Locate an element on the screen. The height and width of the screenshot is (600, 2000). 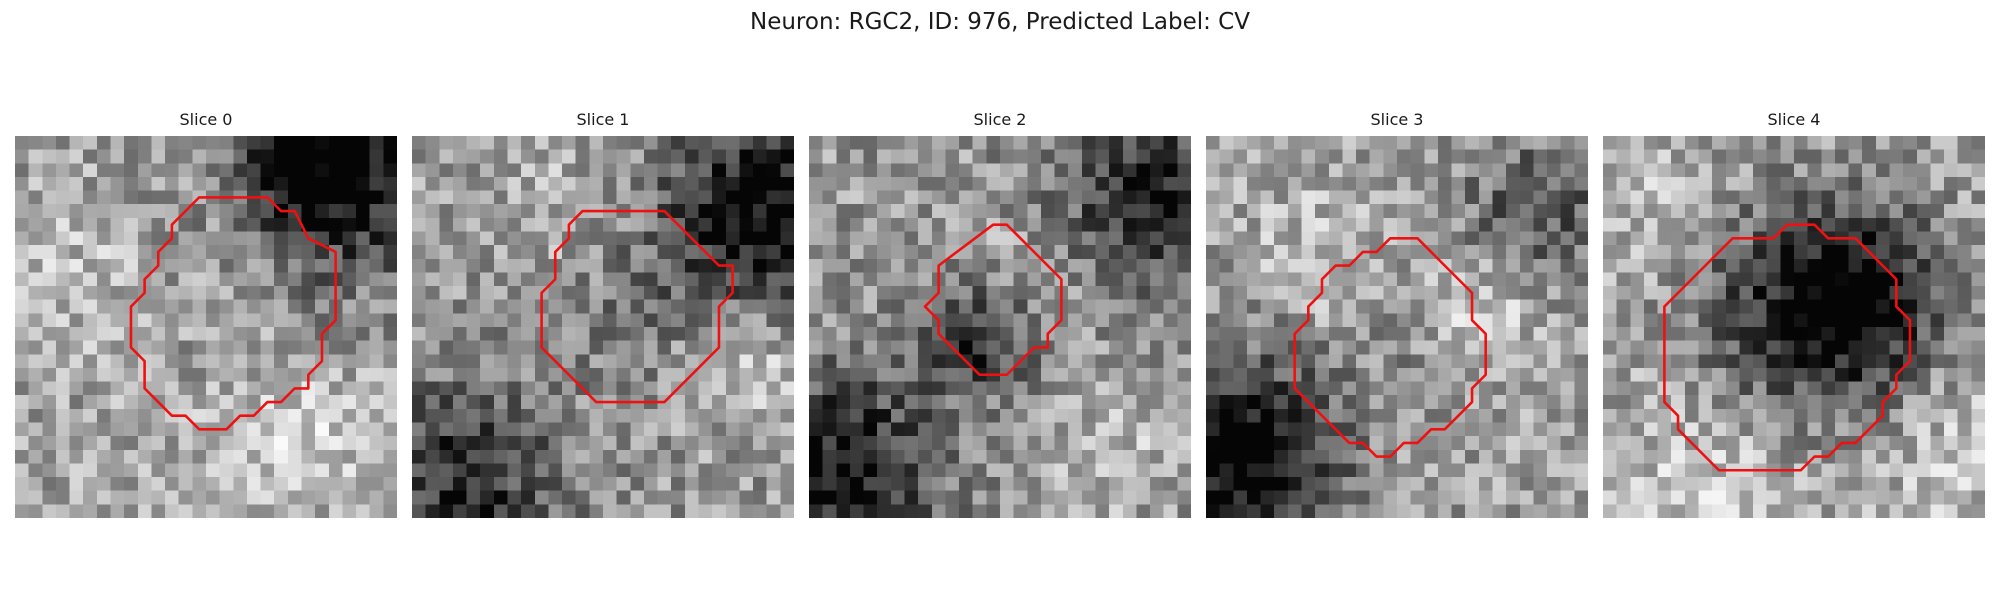
slice-panel: Slice 4 is located at coordinates (1794, 312).